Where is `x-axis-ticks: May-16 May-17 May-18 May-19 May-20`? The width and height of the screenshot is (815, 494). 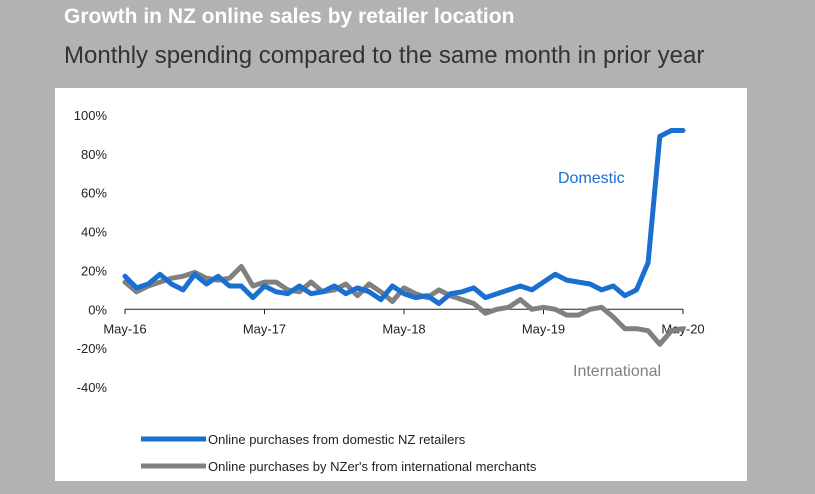 x-axis-ticks: May-16 May-17 May-18 May-19 May-20 is located at coordinates (404, 322).